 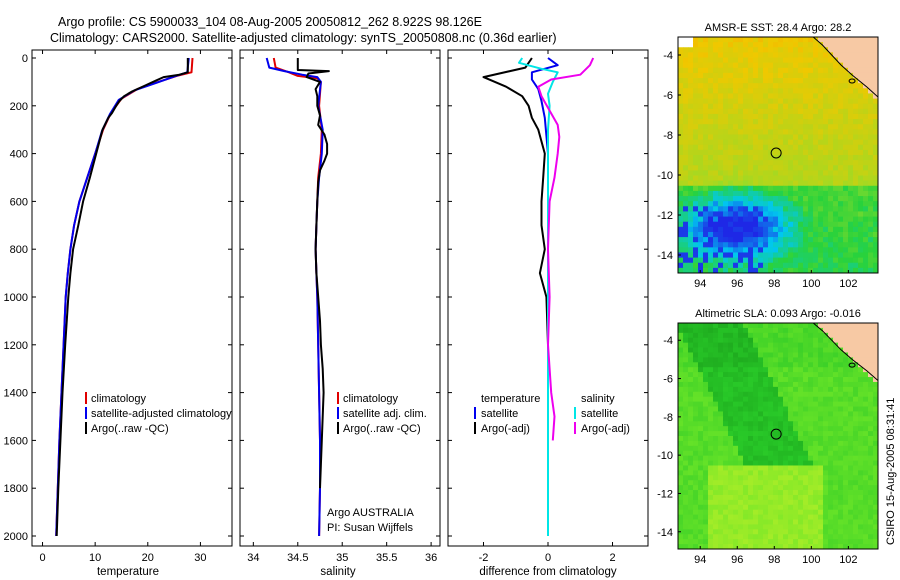 What do you see at coordinates (811, 284) in the screenshot?
I see `sst-xtick-label: 100` at bounding box center [811, 284].